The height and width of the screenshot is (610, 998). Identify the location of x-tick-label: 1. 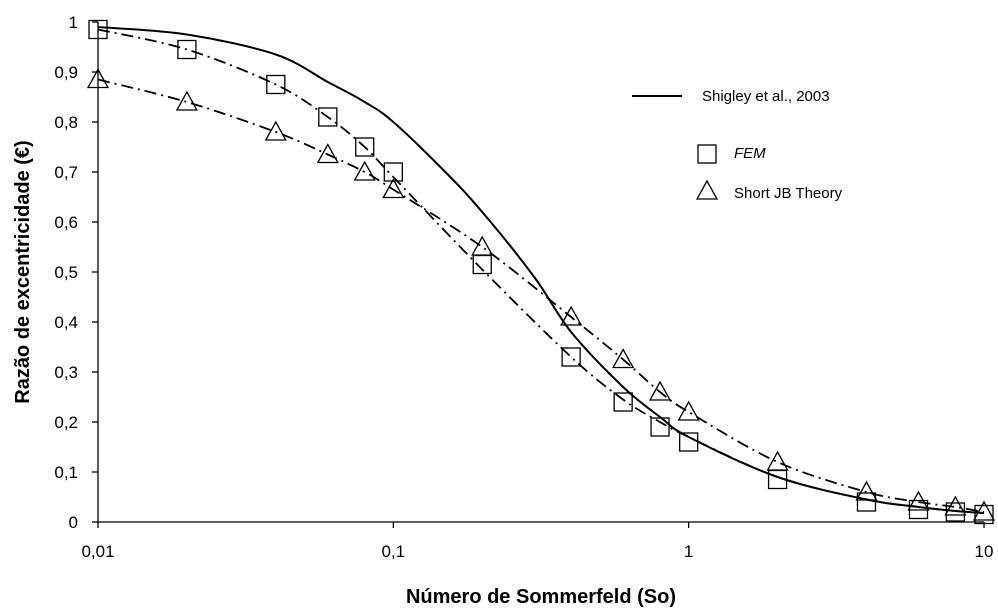
(688, 551).